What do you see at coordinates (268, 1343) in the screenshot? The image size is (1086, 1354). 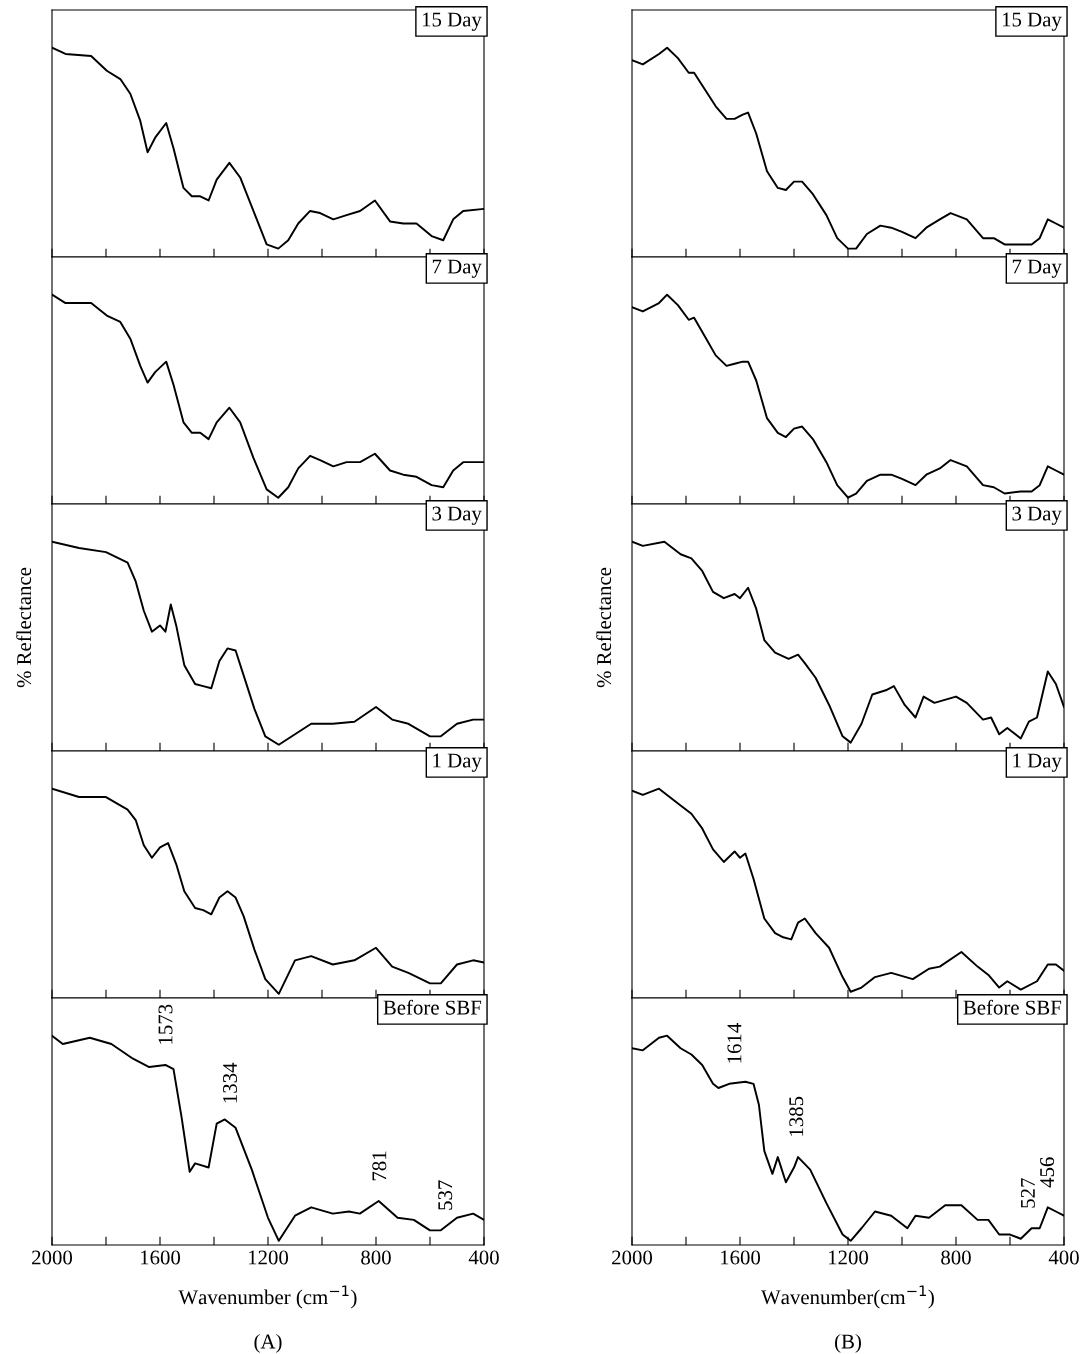 I see `text: (A)` at bounding box center [268, 1343].